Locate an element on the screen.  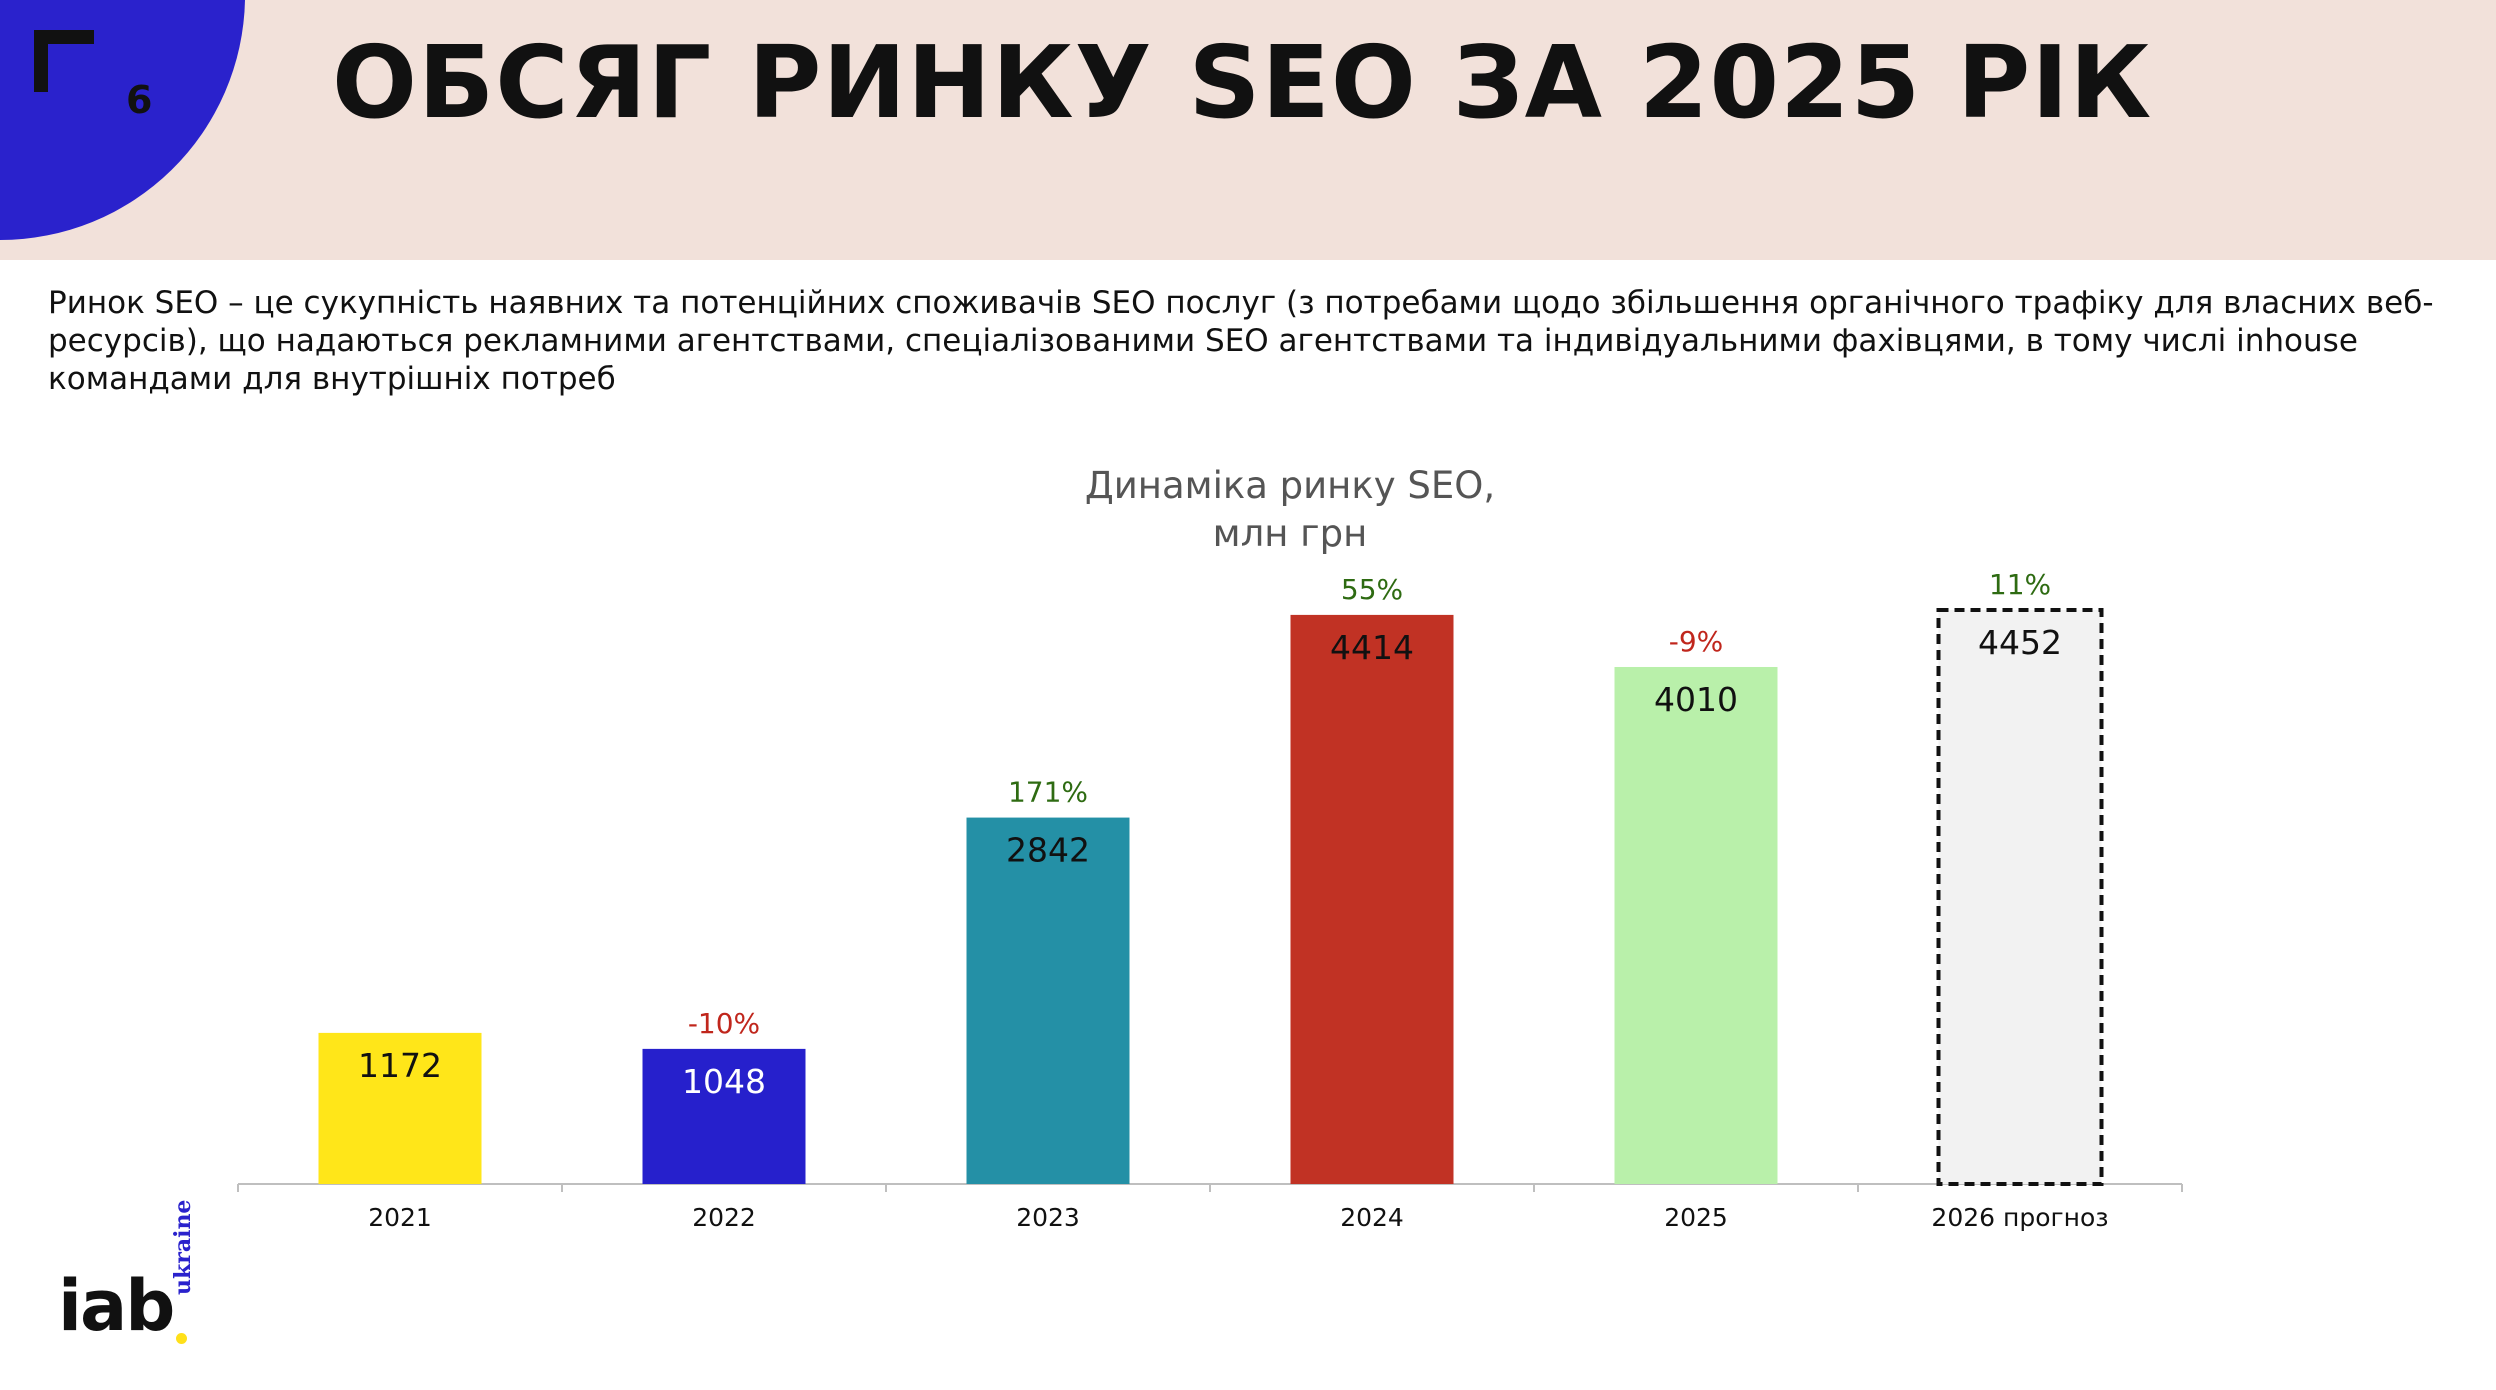
category-label: 2025 is located at coordinates (1696, 1217).